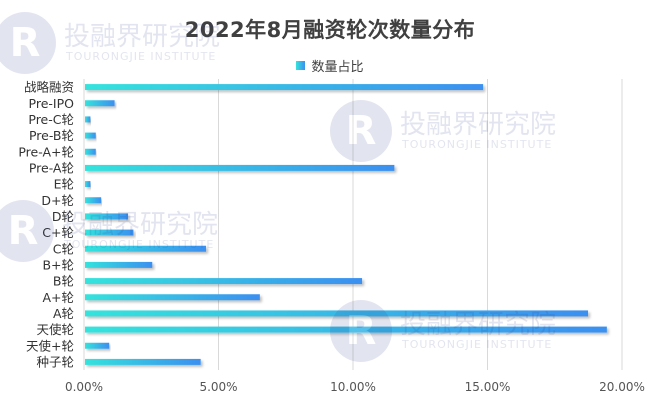 The width and height of the screenshot is (660, 408). What do you see at coordinates (55, 329) in the screenshot?
I see `category-label: 天使轮` at bounding box center [55, 329].